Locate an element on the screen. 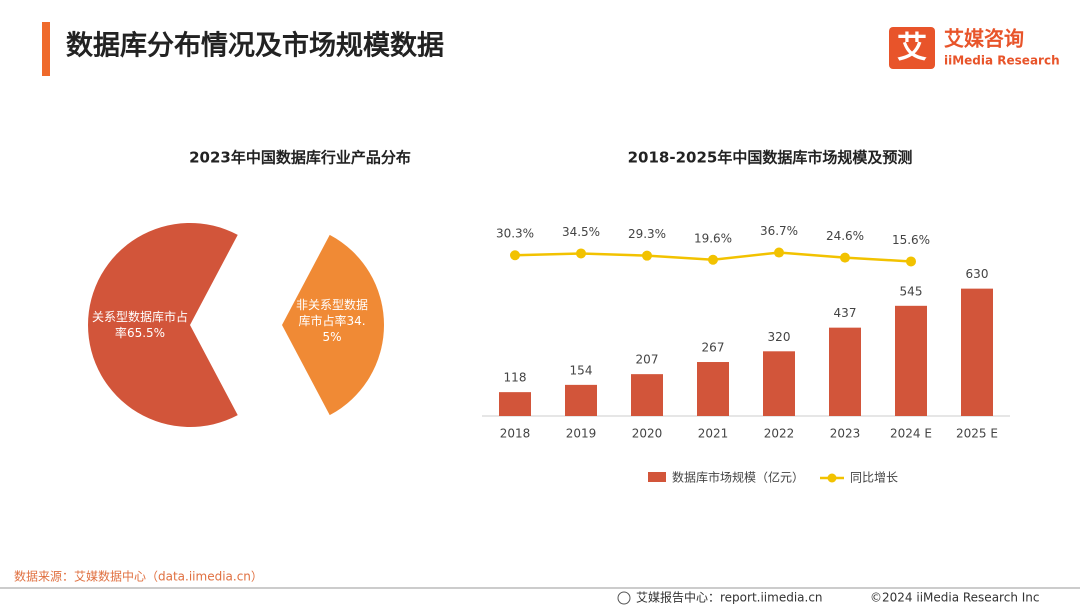  line-value-label: 36.7% is located at coordinates (779, 231).